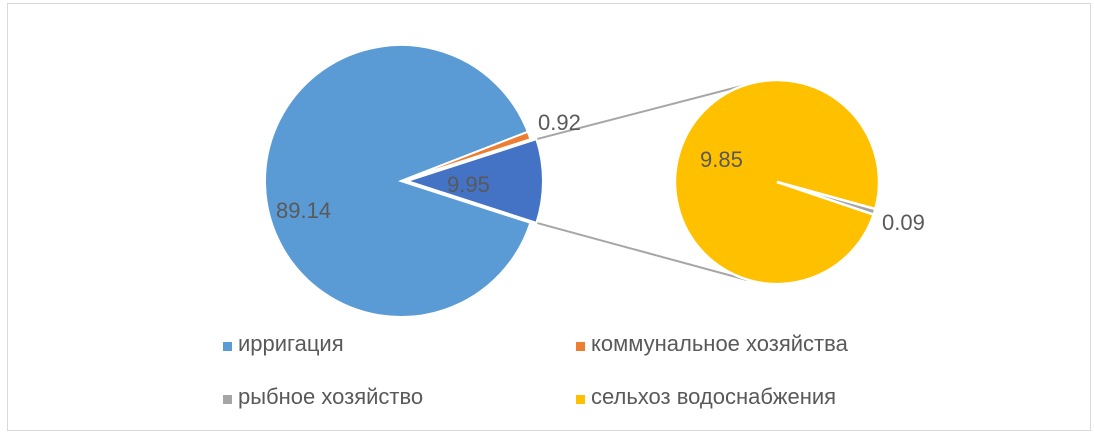 Image resolution: width=1094 pixels, height=432 pixels. What do you see at coordinates (291, 343) in the screenshot?
I see `legend-label: ирригация` at bounding box center [291, 343].